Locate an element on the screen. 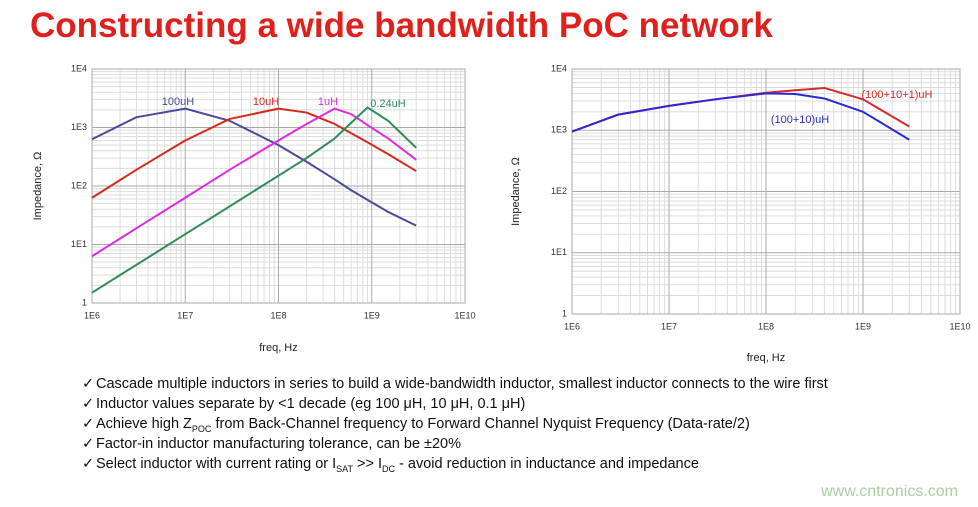 The image size is (978, 507). bullet-text: >> I is located at coordinates (368, 464).